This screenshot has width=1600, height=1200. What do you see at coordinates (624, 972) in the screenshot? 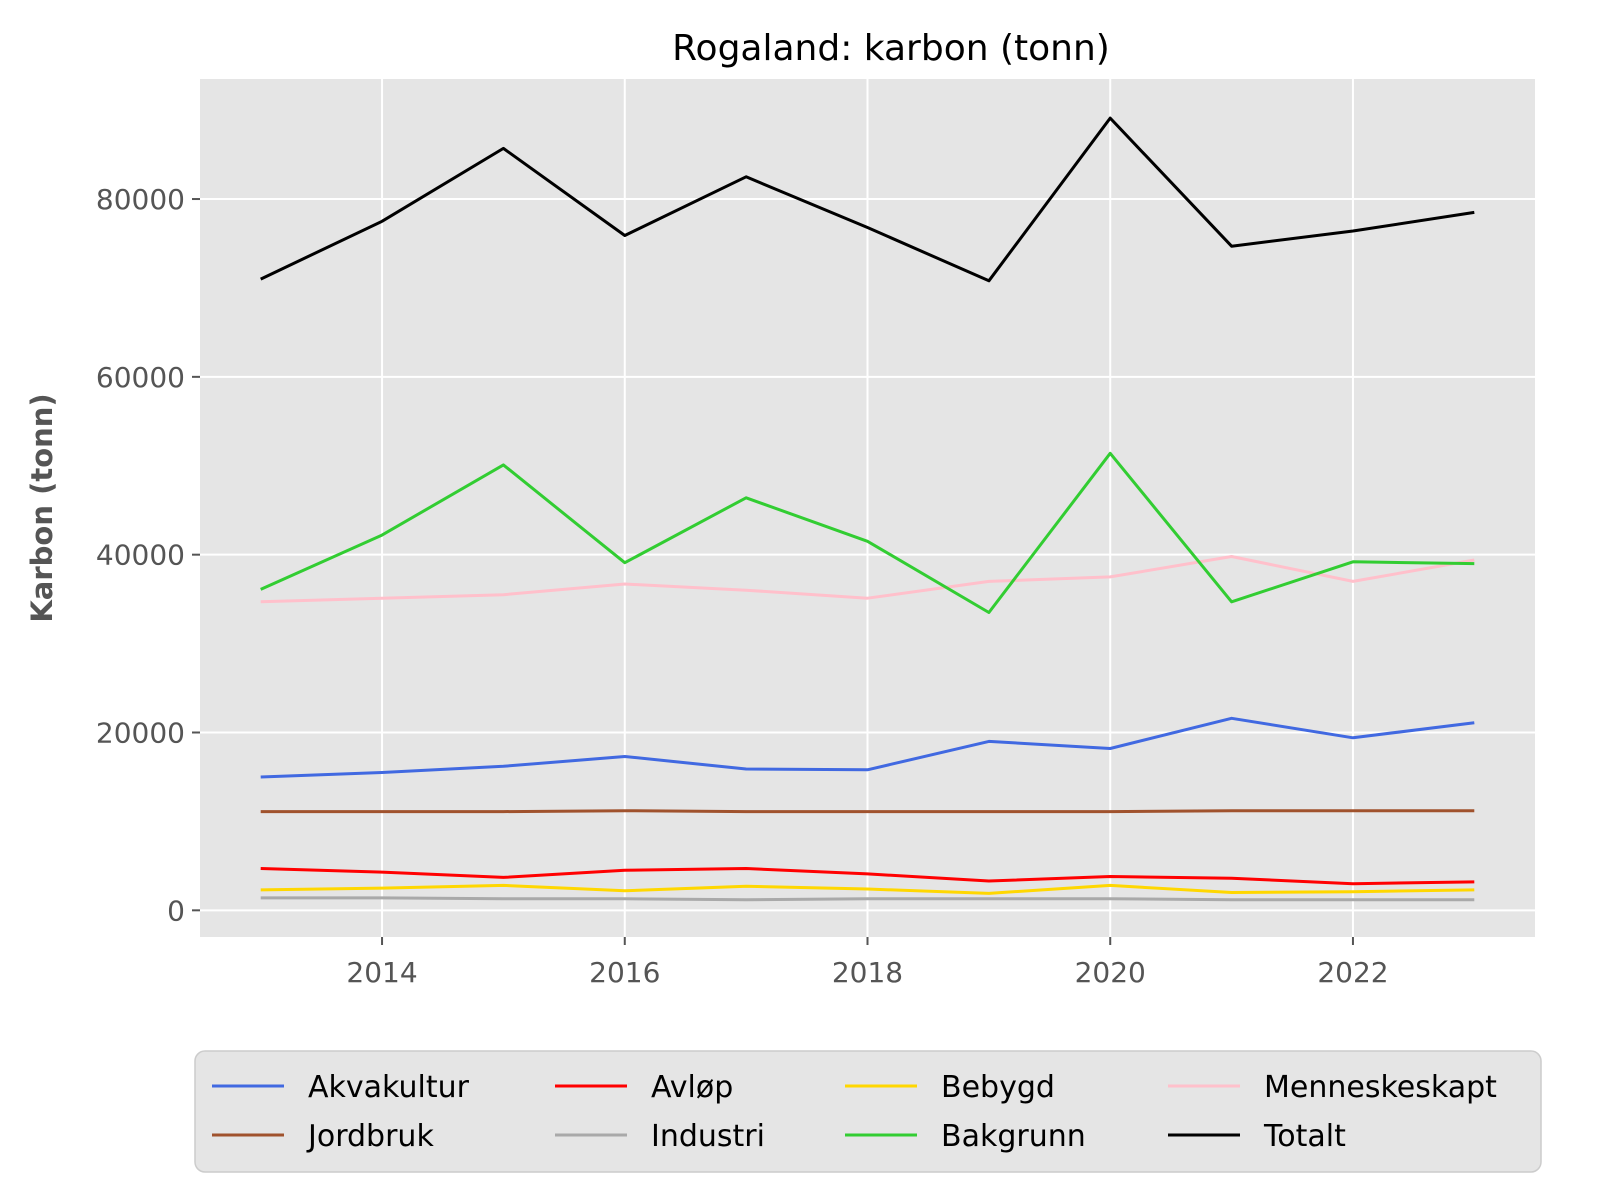
I see `x-tick-label: 2016` at bounding box center [624, 972].